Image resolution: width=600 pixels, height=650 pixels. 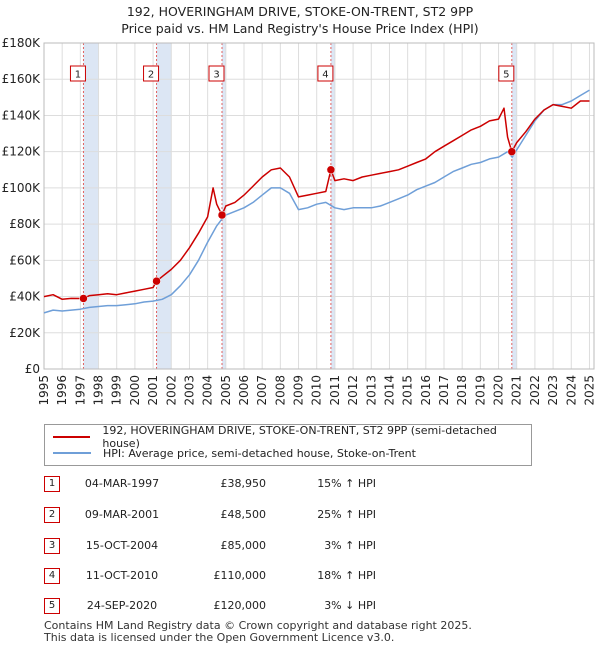 I want to click on y-tick-label: £180K, so click(x=22, y=43).